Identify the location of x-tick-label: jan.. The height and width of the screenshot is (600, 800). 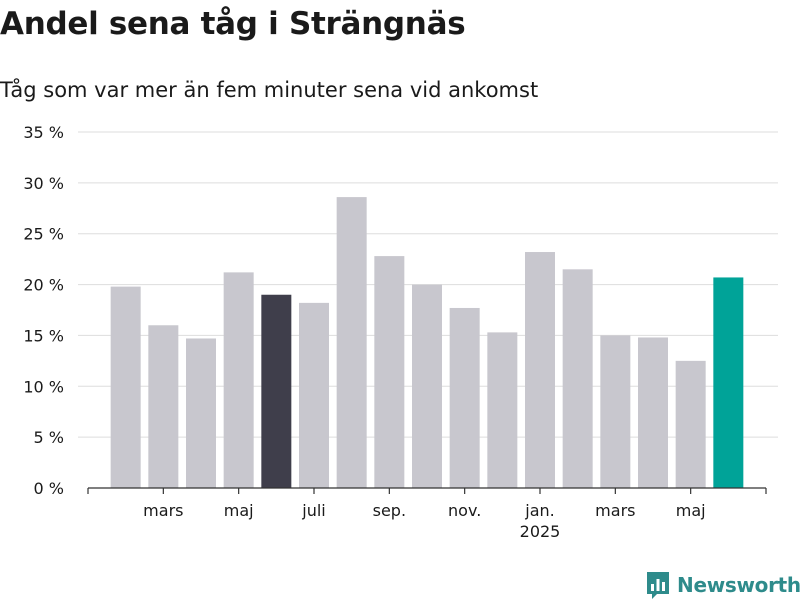
(539, 510).